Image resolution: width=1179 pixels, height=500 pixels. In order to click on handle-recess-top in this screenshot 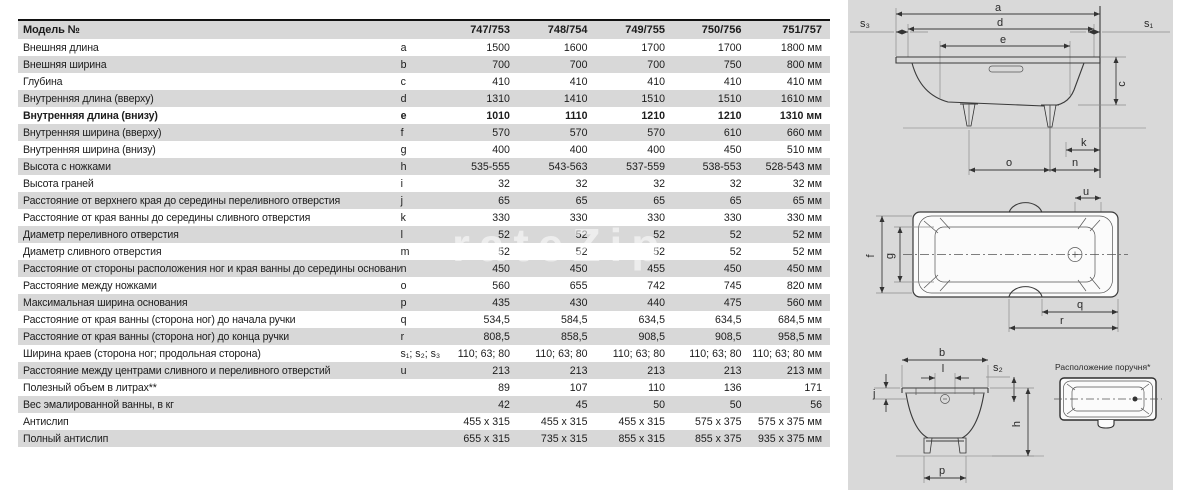, I will do `click(1025, 207)`.